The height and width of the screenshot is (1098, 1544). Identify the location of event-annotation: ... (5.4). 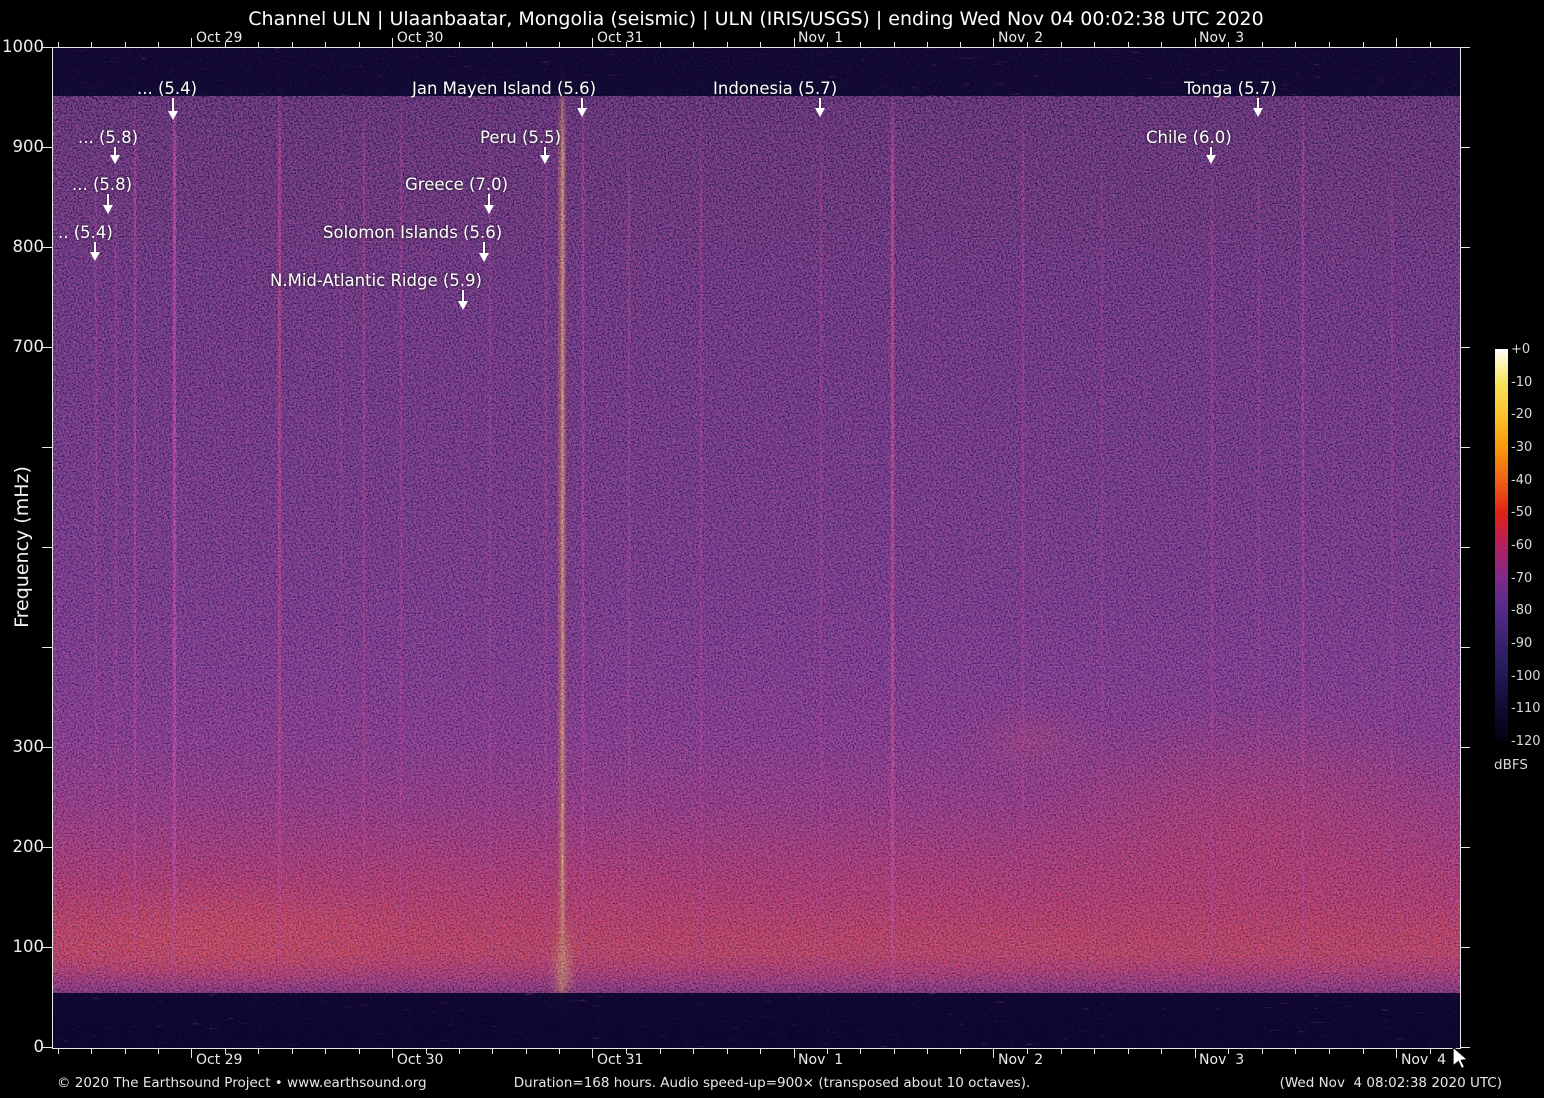
(167, 88).